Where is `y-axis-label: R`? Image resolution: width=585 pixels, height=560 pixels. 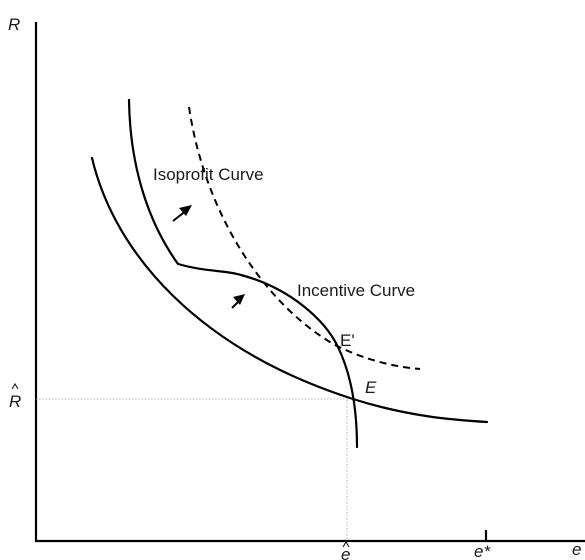 y-axis-label: R is located at coordinates (14, 24).